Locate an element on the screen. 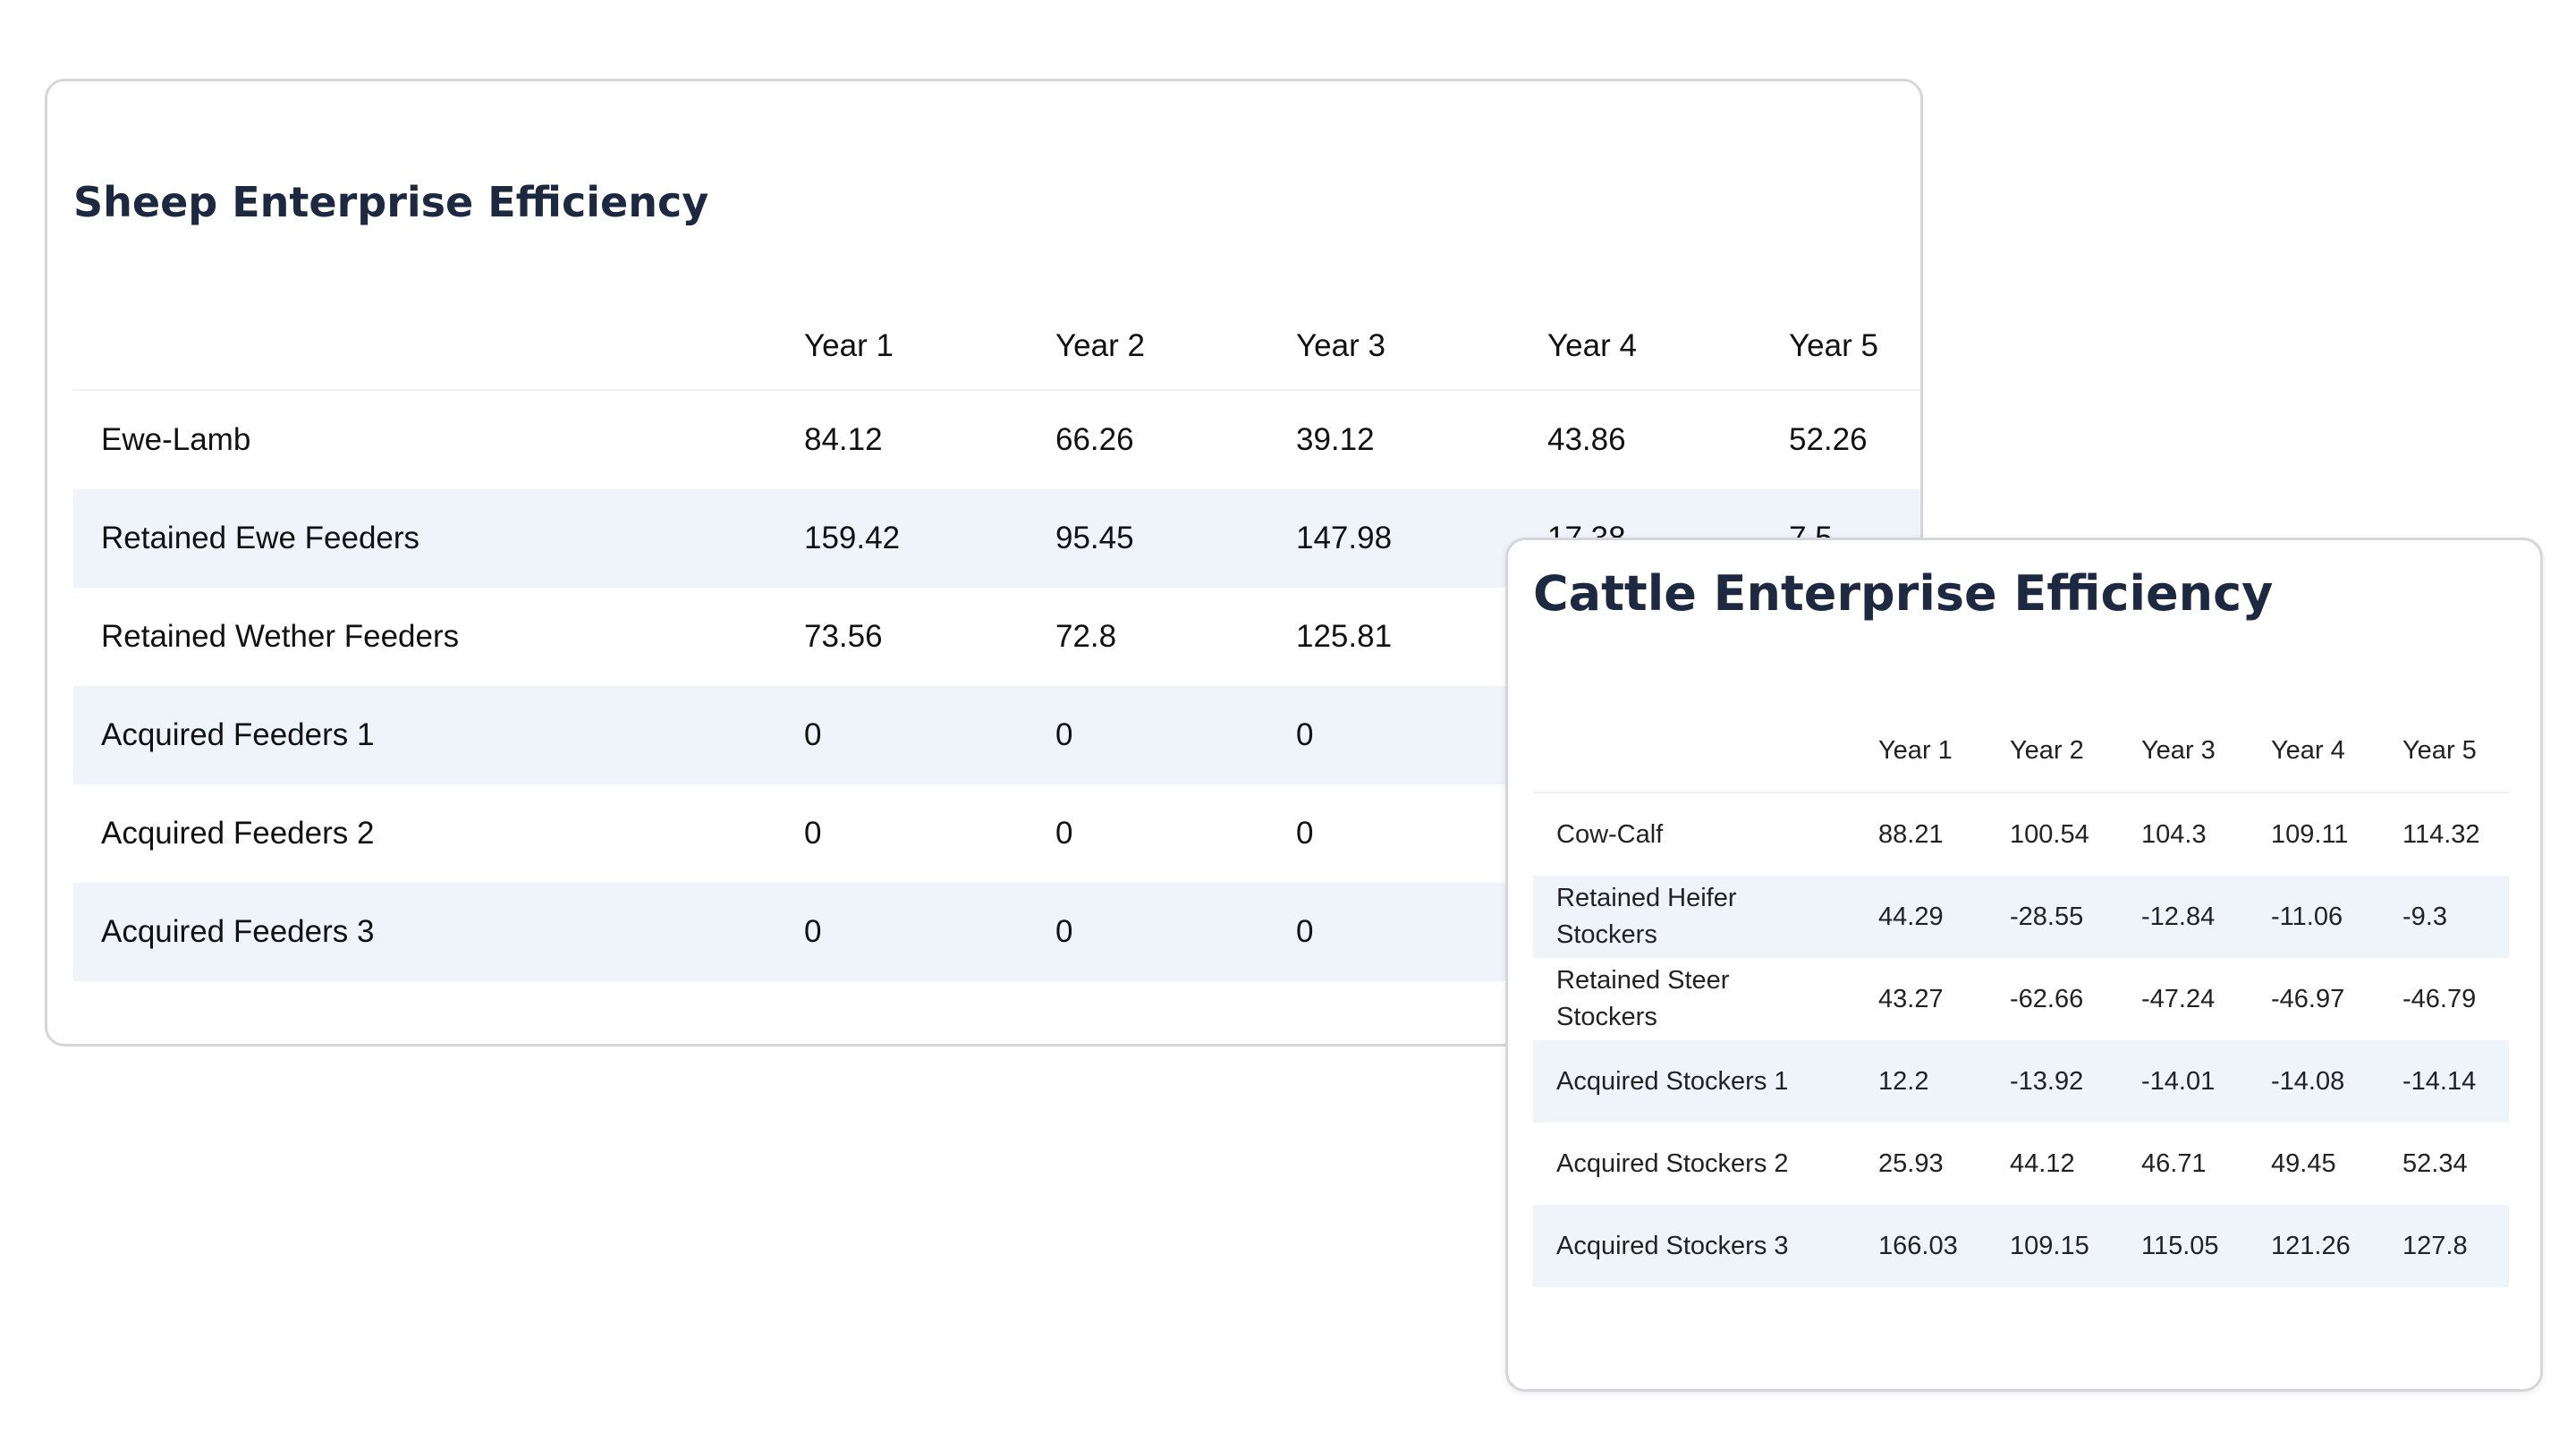 The width and height of the screenshot is (2576, 1449). value-cell: 39.12 is located at coordinates (1335, 439).